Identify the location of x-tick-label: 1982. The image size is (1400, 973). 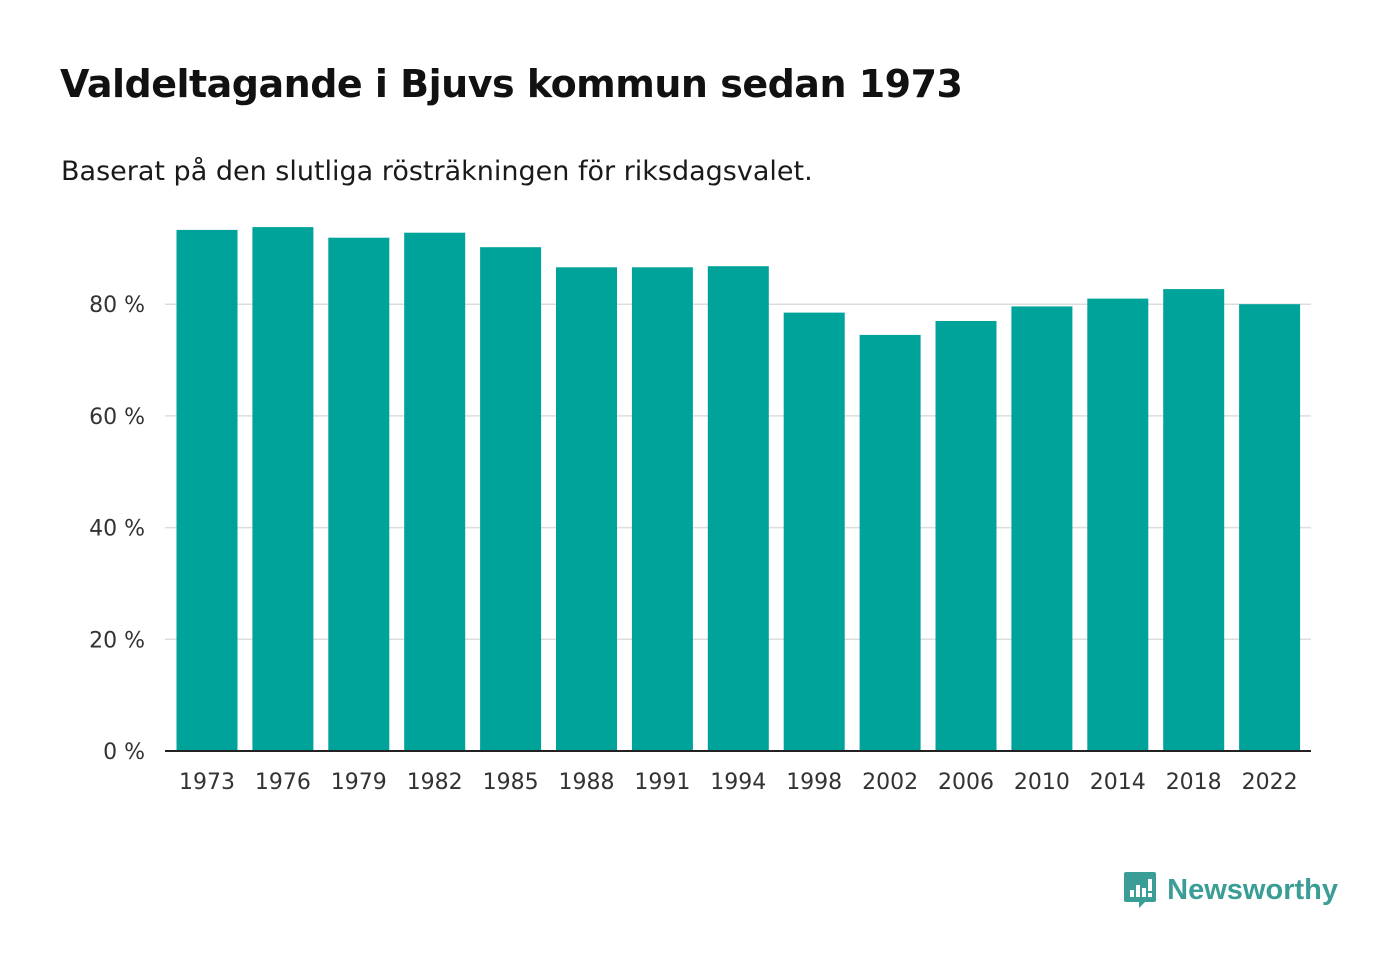
(435, 782).